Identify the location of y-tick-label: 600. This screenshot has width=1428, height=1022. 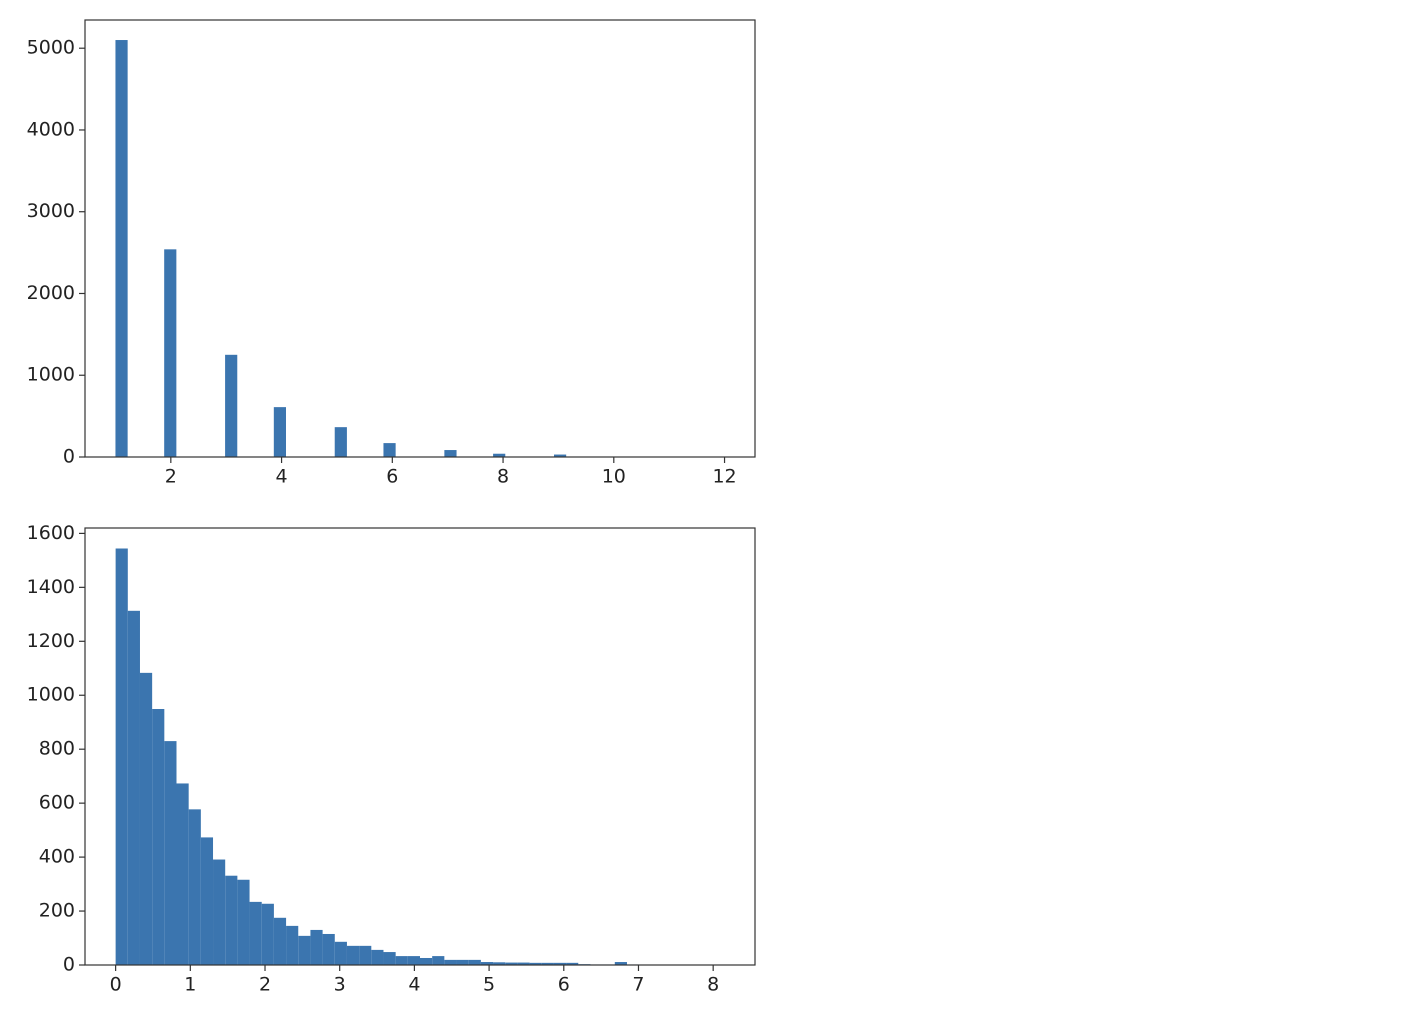
(57, 803).